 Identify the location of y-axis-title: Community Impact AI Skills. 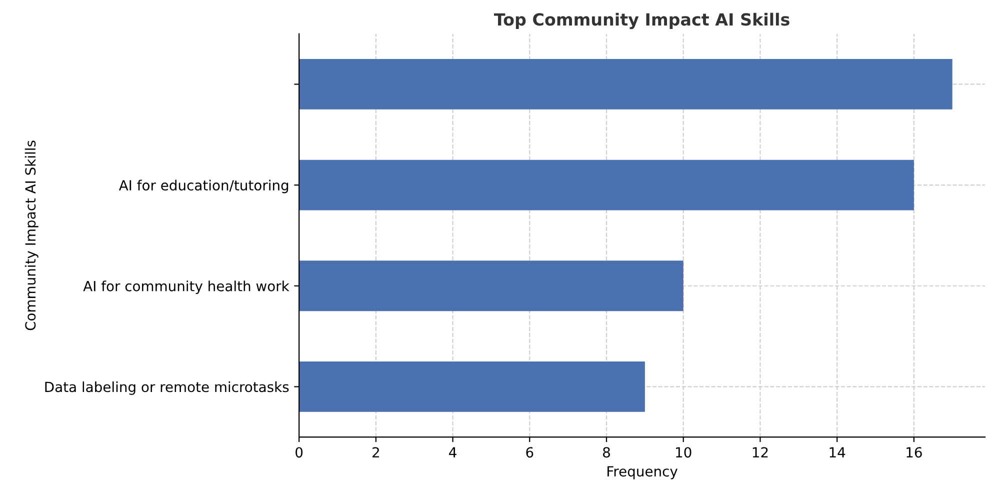
(31, 235).